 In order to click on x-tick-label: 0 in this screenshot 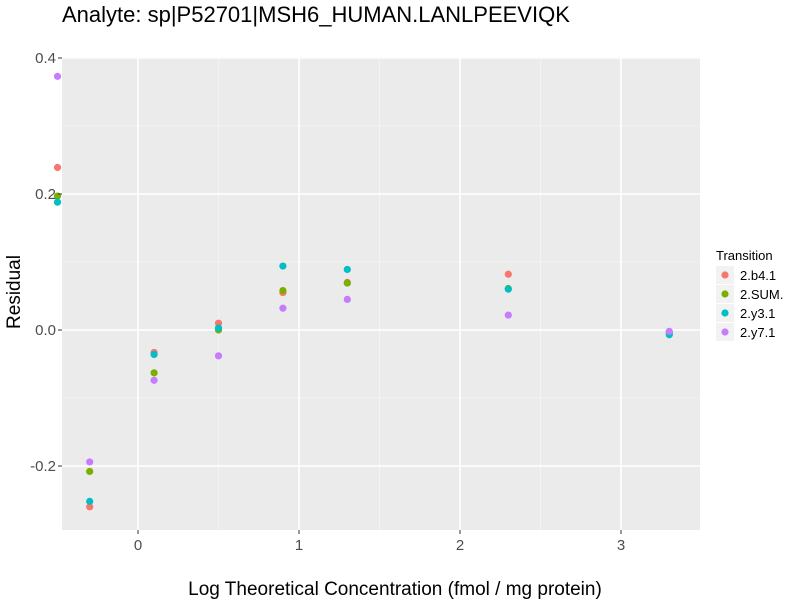, I will do `click(138, 545)`.